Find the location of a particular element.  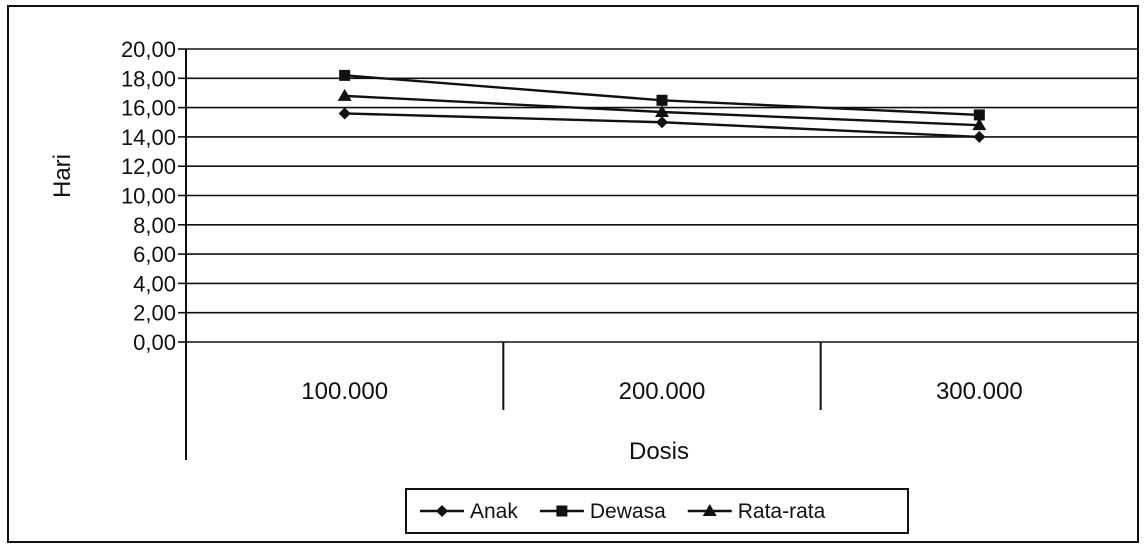

legend-marker-anak is located at coordinates (442, 511).